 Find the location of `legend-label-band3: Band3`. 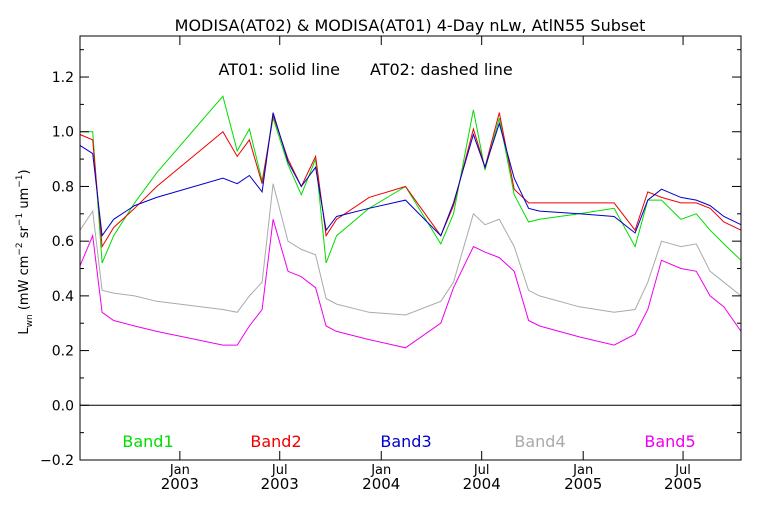

legend-label-band3: Band3 is located at coordinates (405, 441).